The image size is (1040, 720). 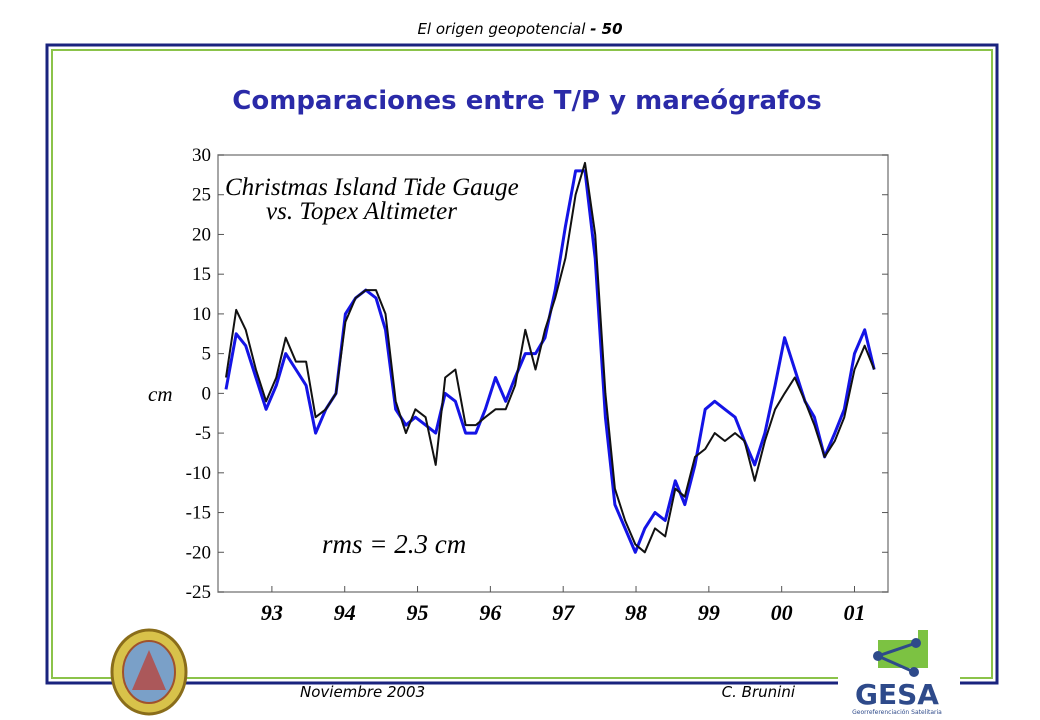 What do you see at coordinates (207, 393) in the screenshot?
I see `y-tick-label: 0` at bounding box center [207, 393].